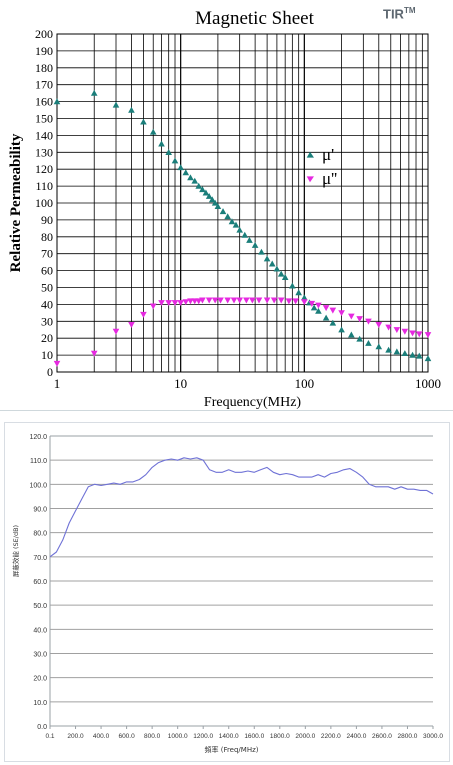 This screenshot has width=453, height=765. Describe the element at coordinates (44, 203) in the screenshot. I see `y-tick-label: 100` at that location.